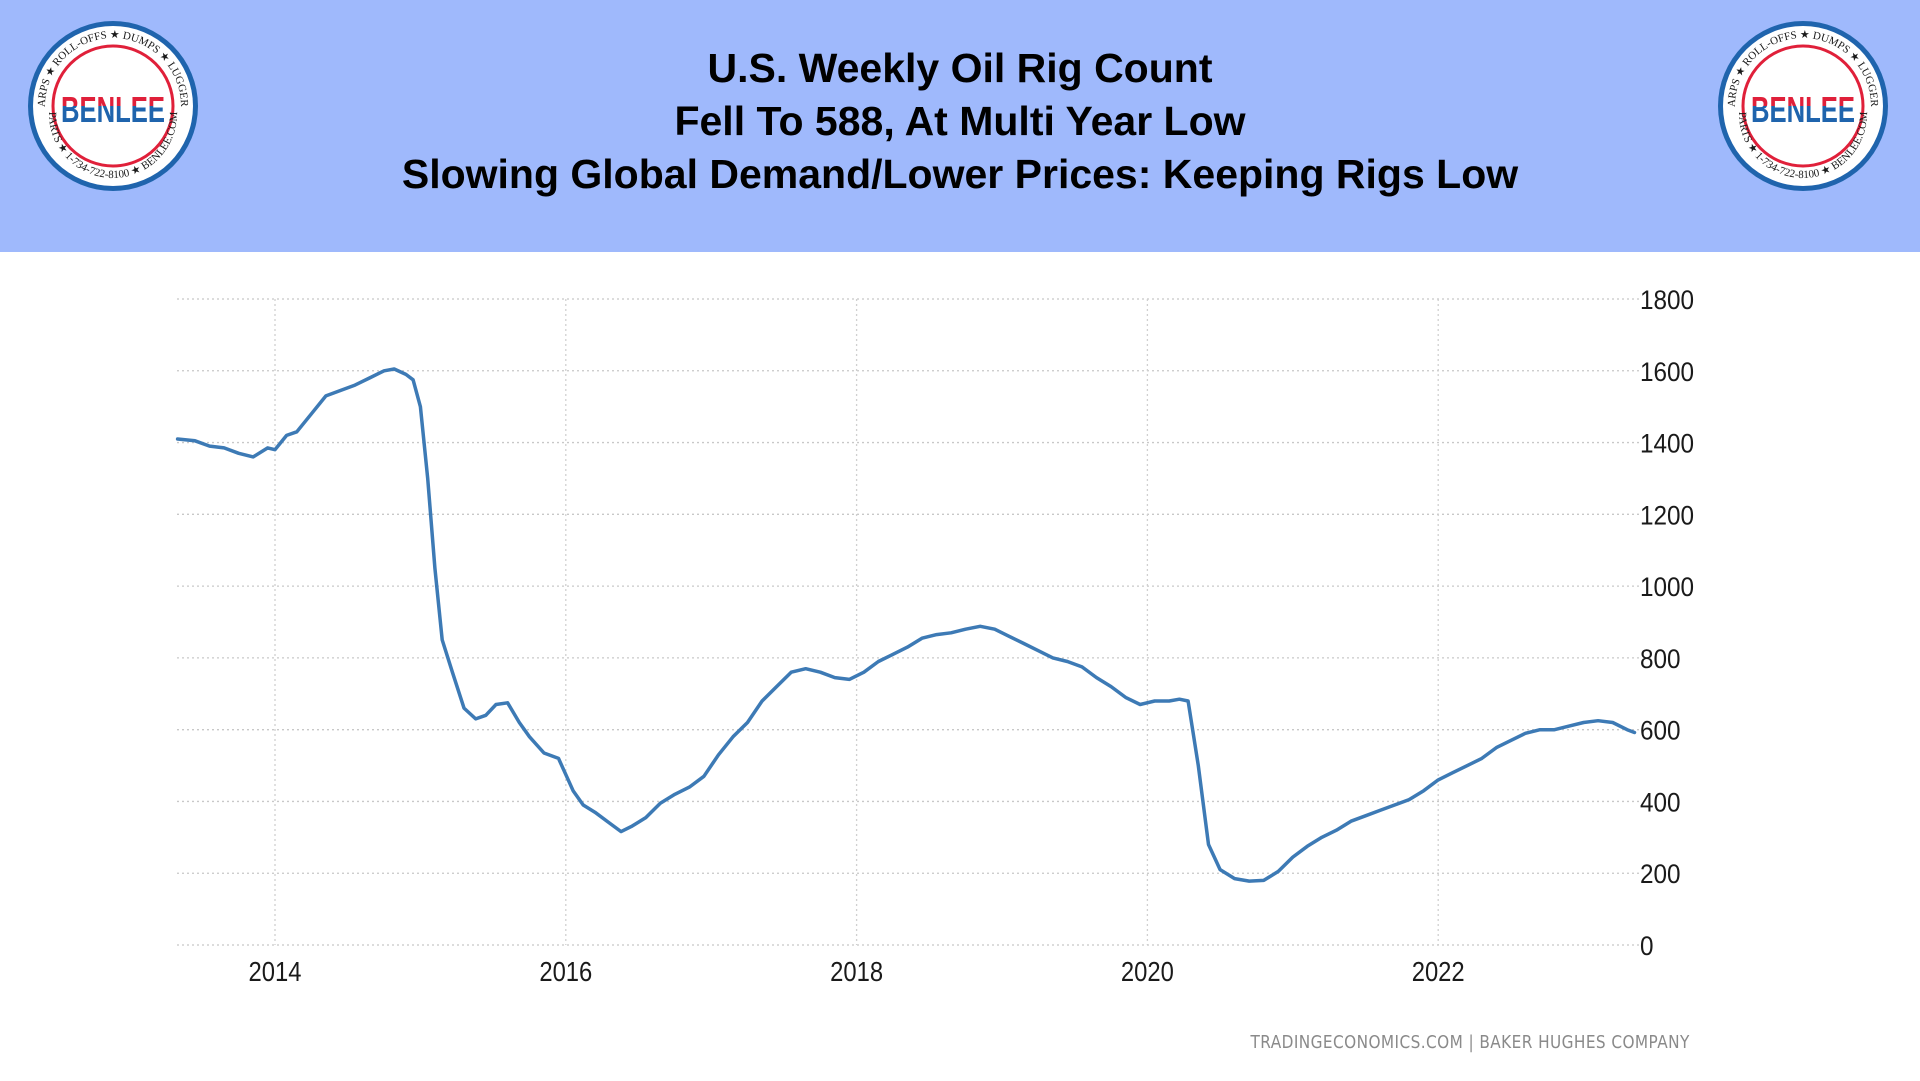  I want to click on y-tick-label: 1000, so click(1667, 587).